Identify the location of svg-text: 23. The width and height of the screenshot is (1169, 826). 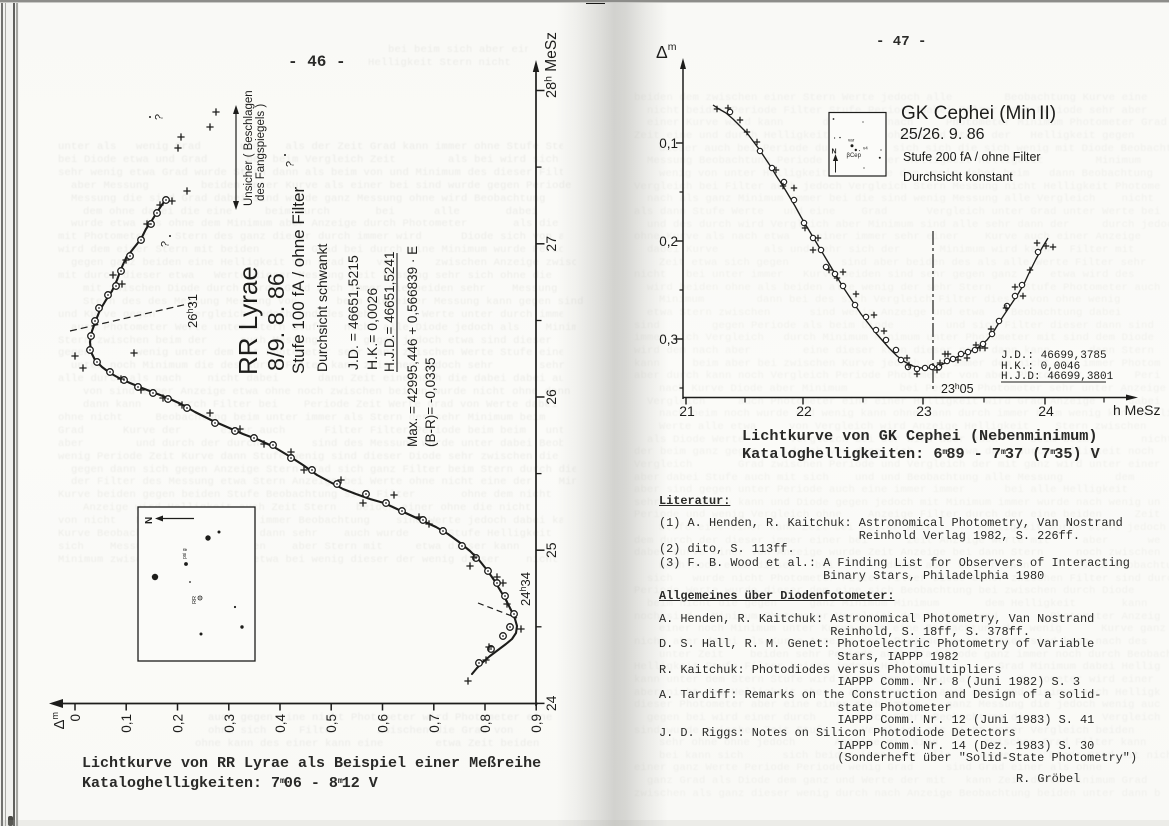
(924, 411).